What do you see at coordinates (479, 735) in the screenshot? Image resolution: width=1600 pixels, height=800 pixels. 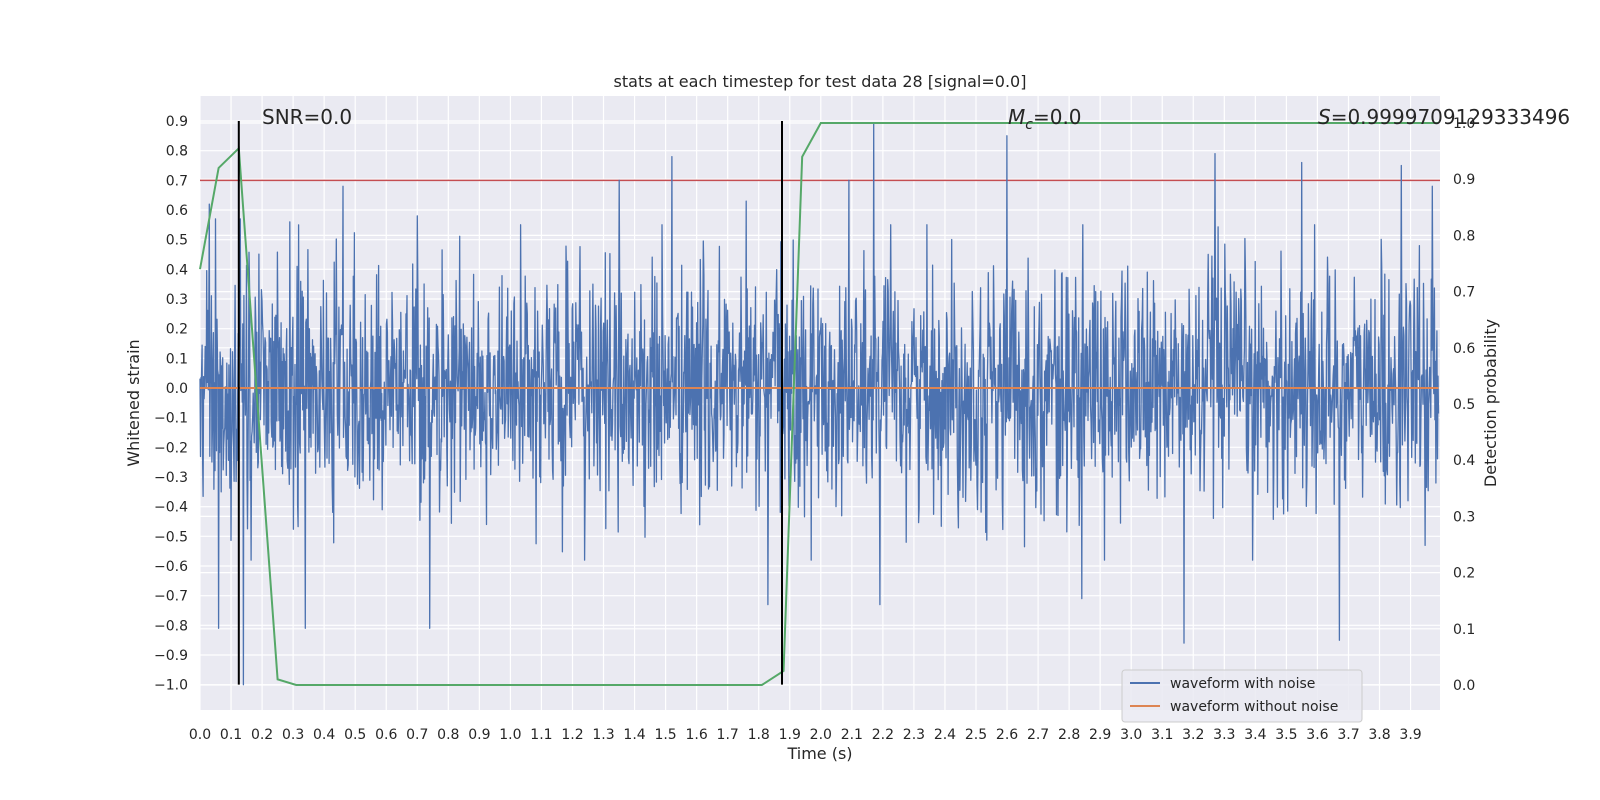 I see `x-tick-label: 0.9` at bounding box center [479, 735].